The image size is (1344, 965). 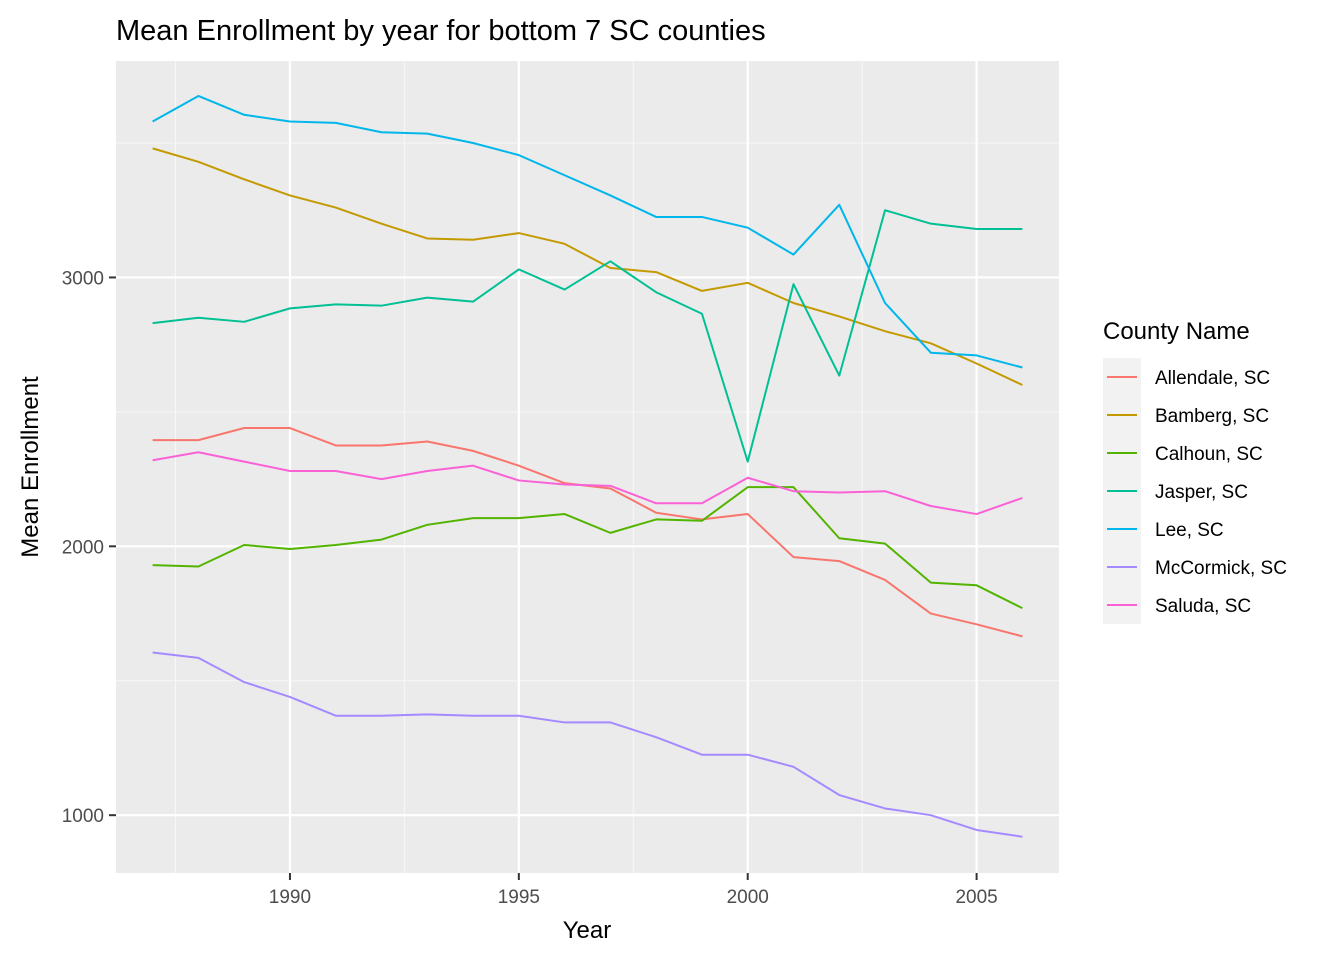 I want to click on x-tick-label: 2000, so click(x=748, y=897).